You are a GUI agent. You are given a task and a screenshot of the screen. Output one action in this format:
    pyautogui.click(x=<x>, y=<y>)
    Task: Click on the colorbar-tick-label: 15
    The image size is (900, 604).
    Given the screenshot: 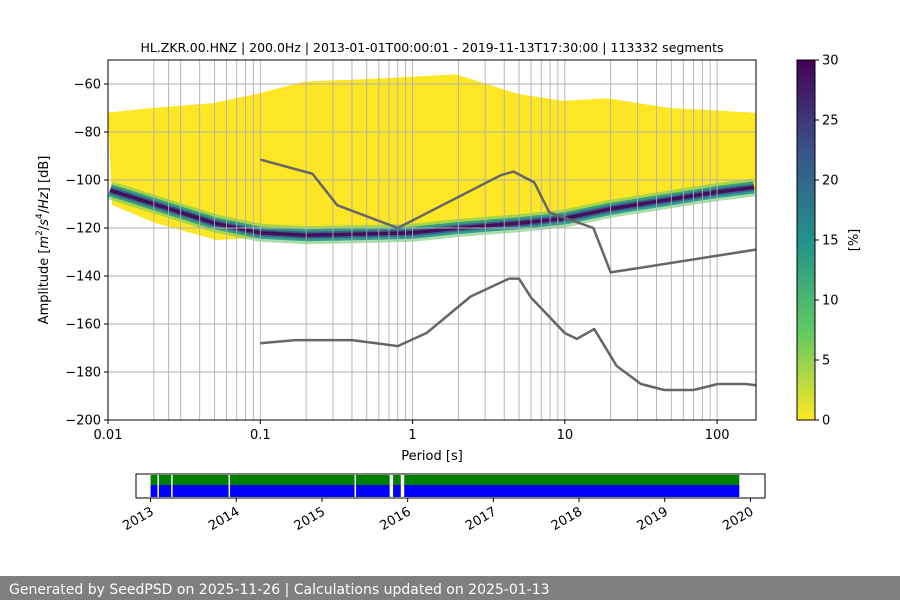 What is the action you would take?
    pyautogui.click(x=830, y=241)
    